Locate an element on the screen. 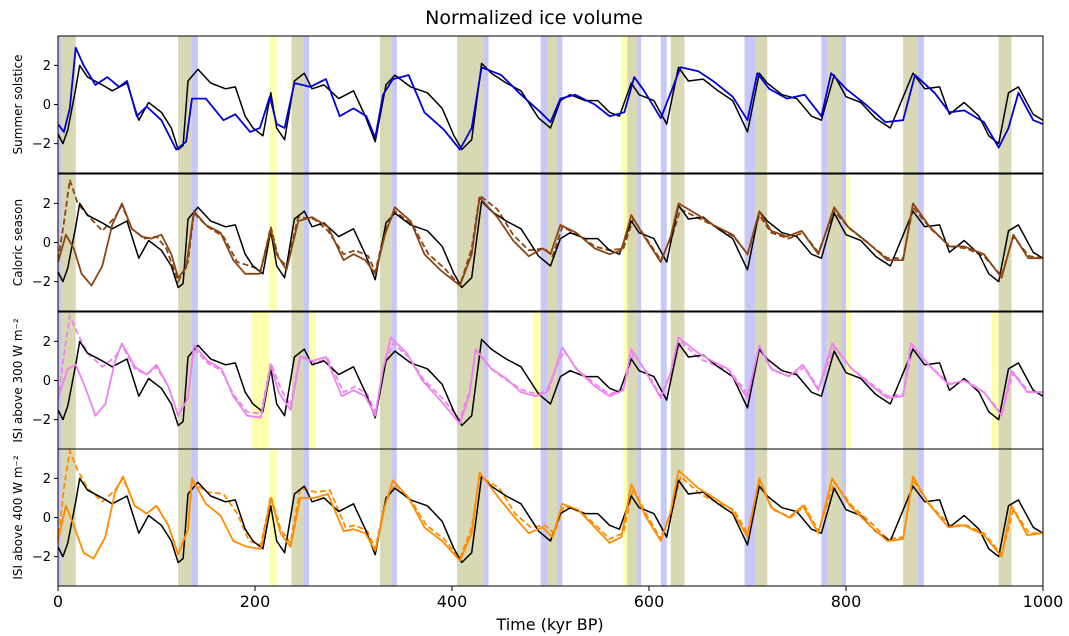 The height and width of the screenshot is (636, 1069). chart-title: Normalized ice volume is located at coordinates (534, 18).